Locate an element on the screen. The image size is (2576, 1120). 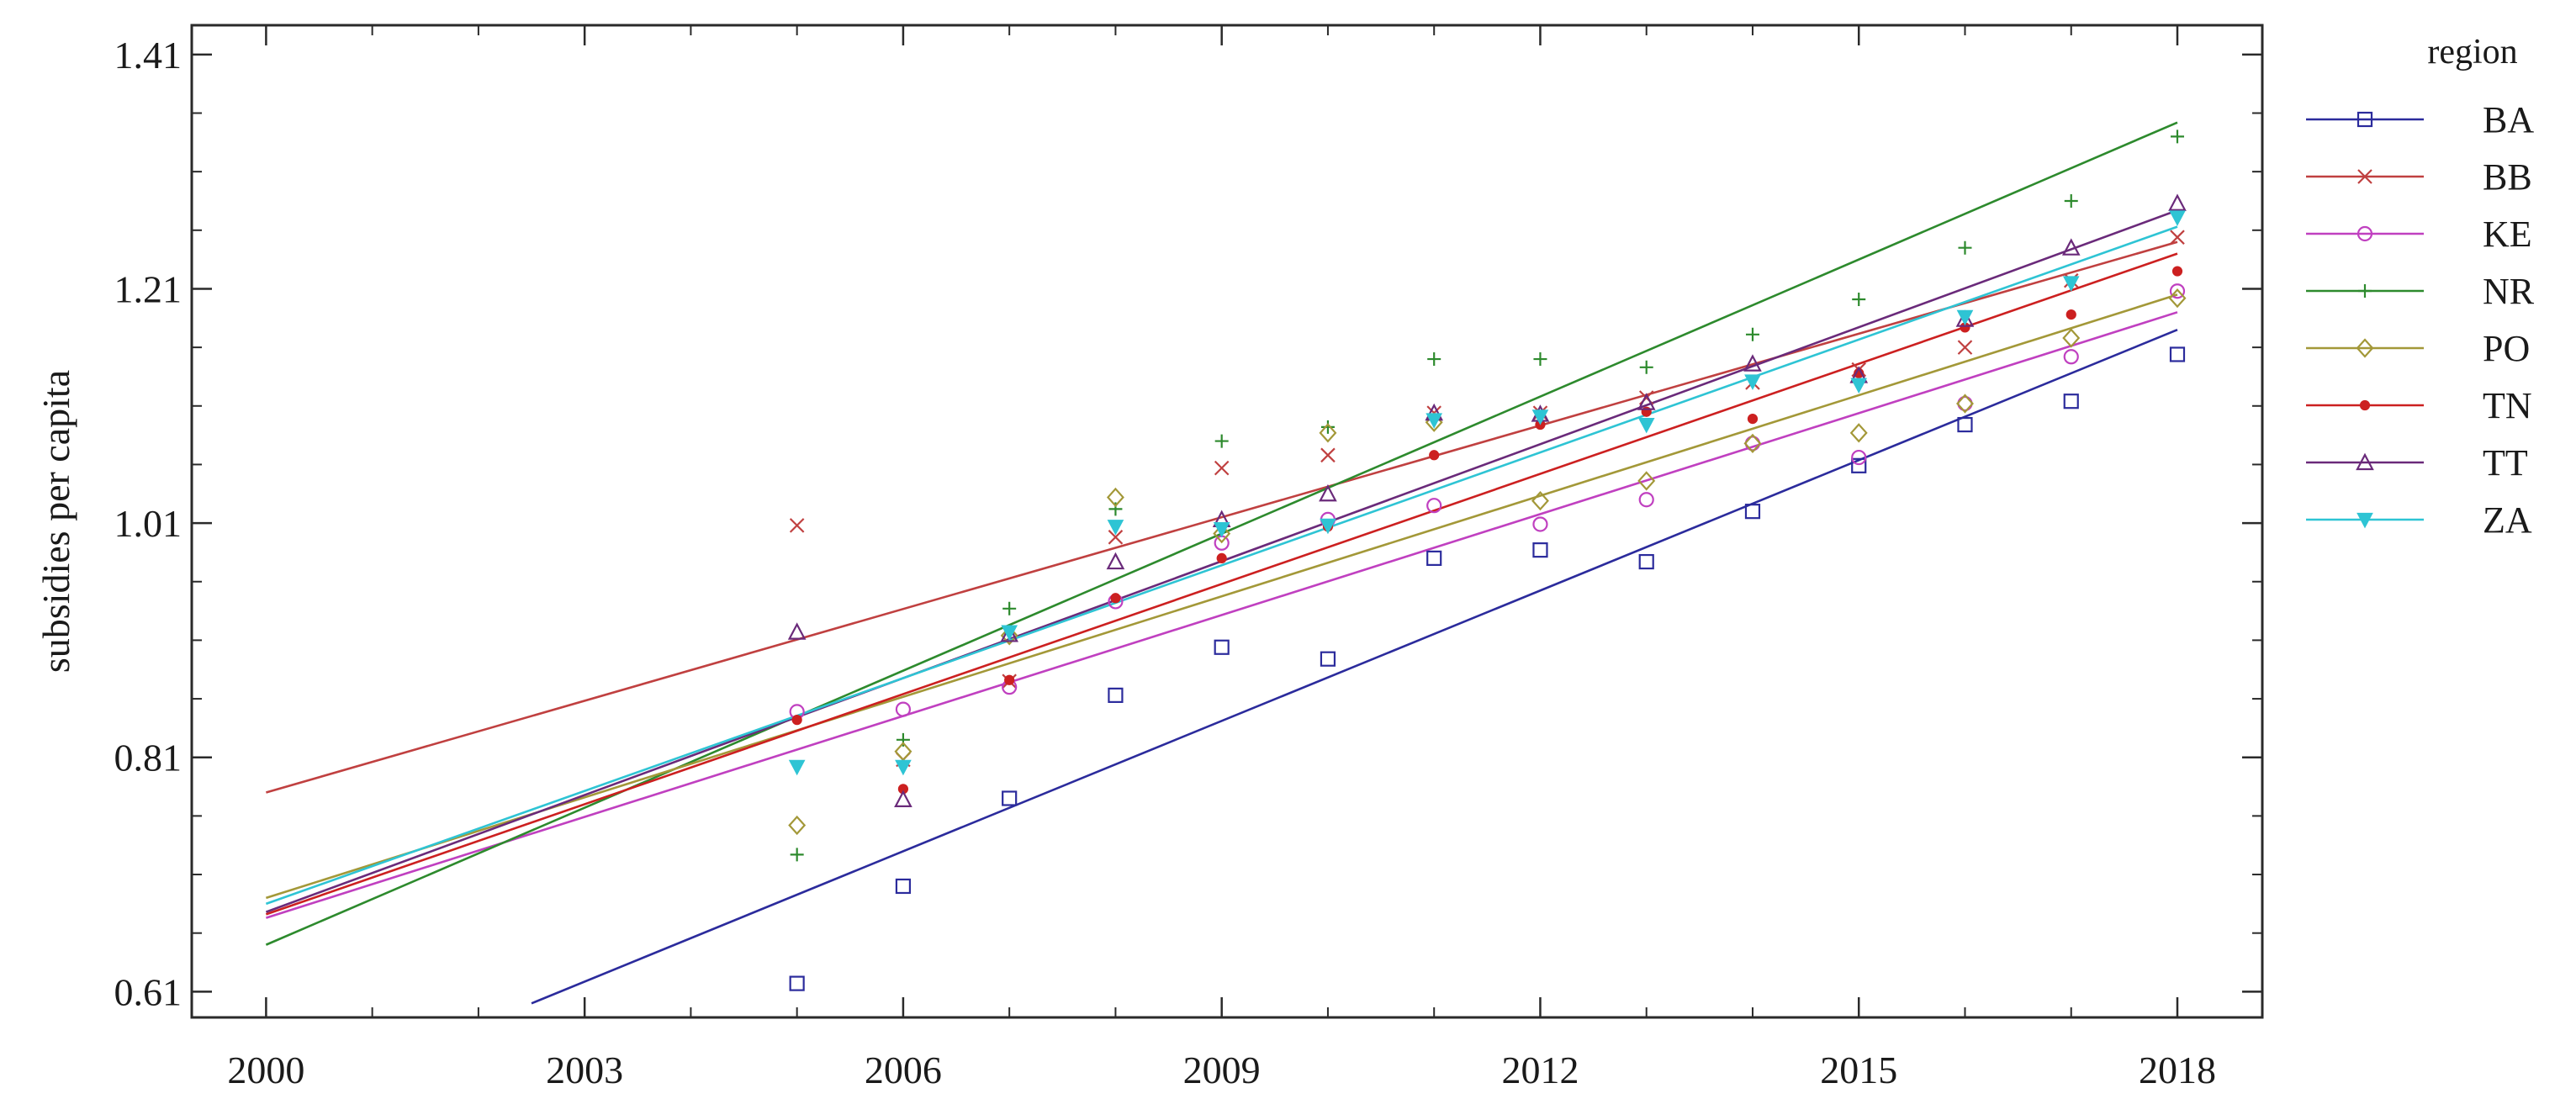
legend-label-tt: TT is located at coordinates (2505, 463).